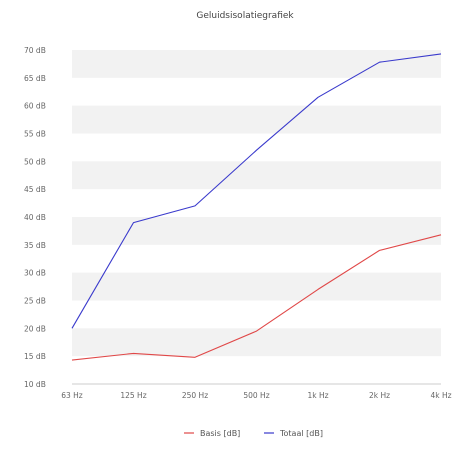 This screenshot has height=451, width=452. Describe the element at coordinates (35, 245) in the screenshot. I see `y-tick-label: 35 dB` at that location.